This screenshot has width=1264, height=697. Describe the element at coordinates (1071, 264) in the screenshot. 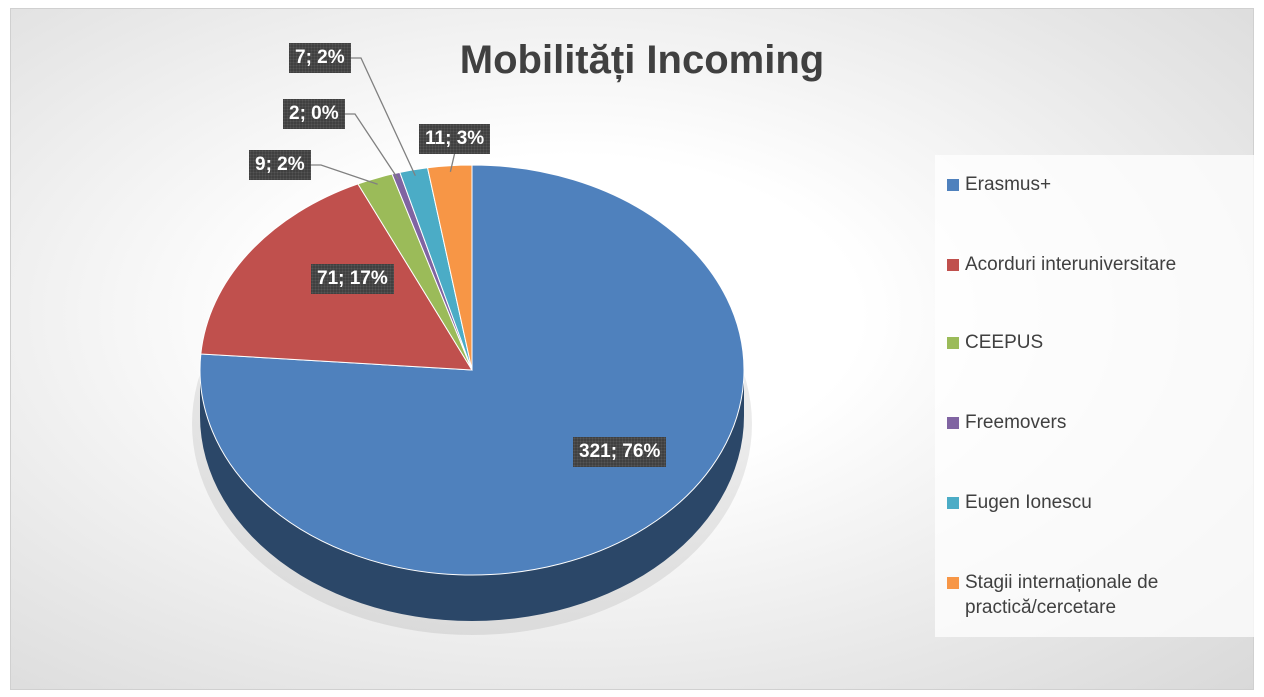

I see `legend-label: Acorduri interuniversitare` at that location.